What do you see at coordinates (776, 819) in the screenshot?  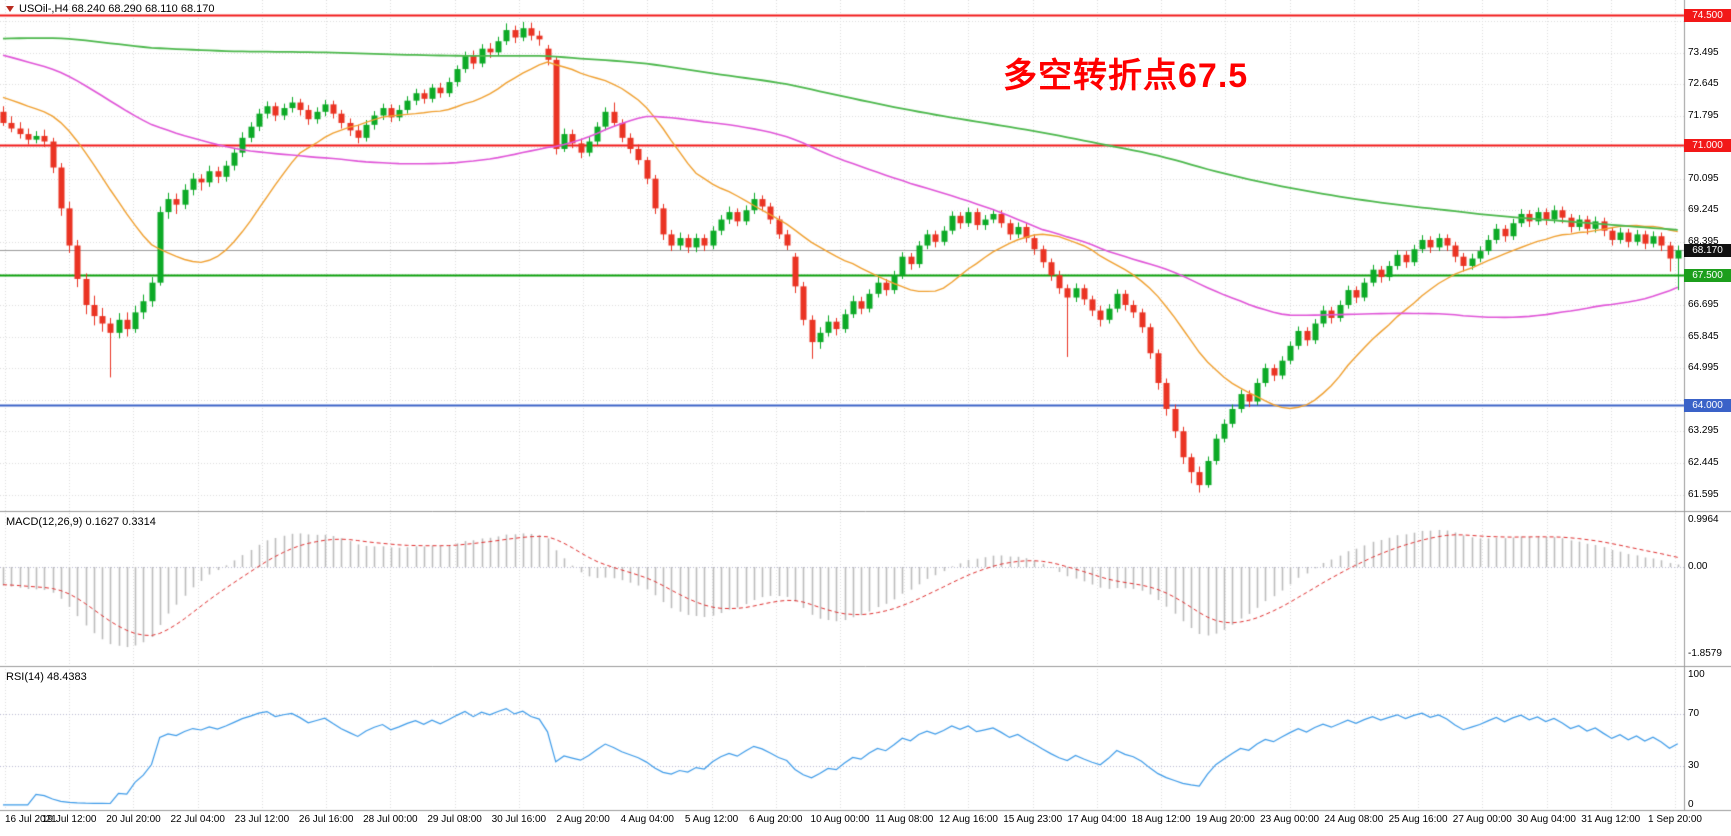 I see `time-axis-label: 6 Aug 20:00` at bounding box center [776, 819].